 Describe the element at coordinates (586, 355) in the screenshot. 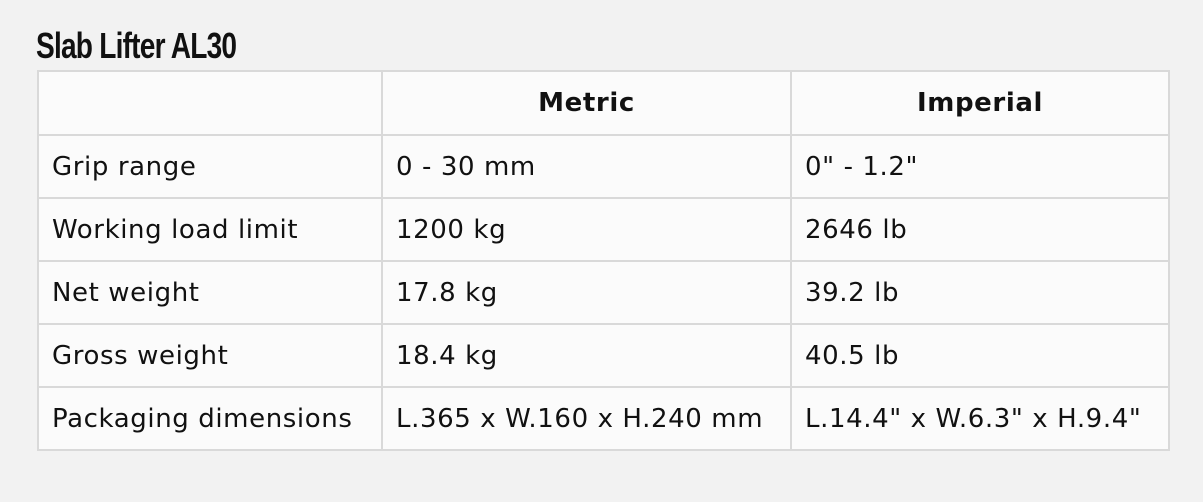

I see `metric-value: 18.4 kg` at that location.